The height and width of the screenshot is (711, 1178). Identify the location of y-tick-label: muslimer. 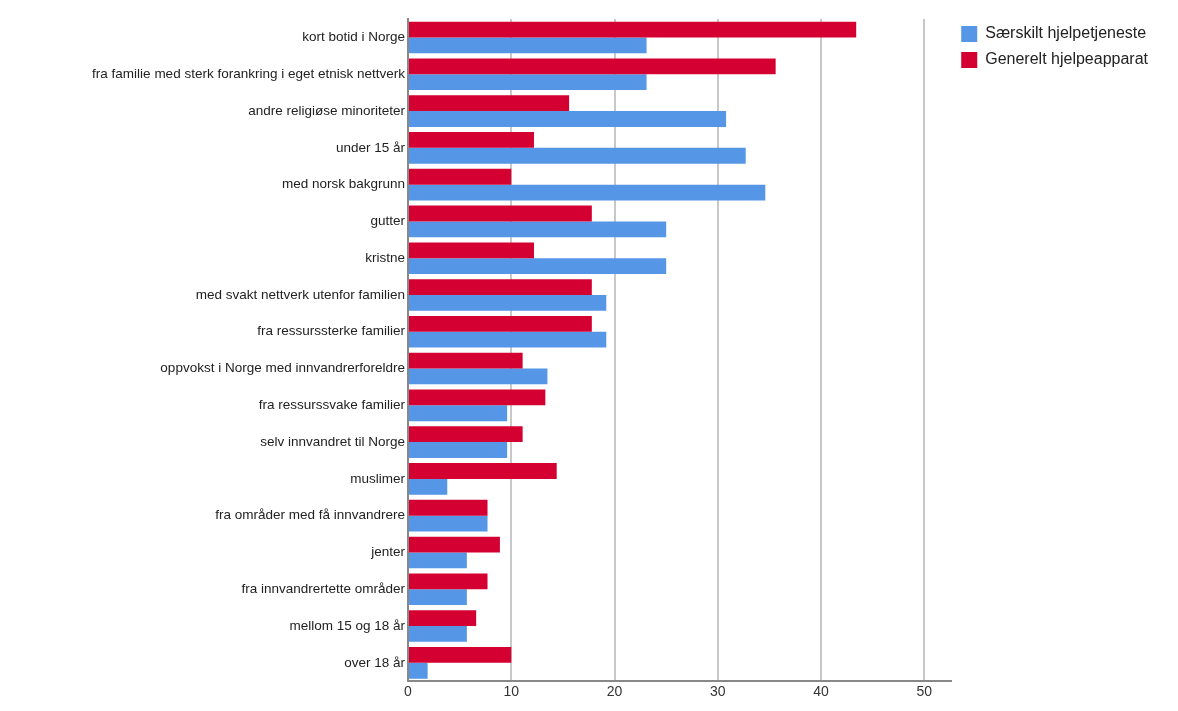
(378, 478).